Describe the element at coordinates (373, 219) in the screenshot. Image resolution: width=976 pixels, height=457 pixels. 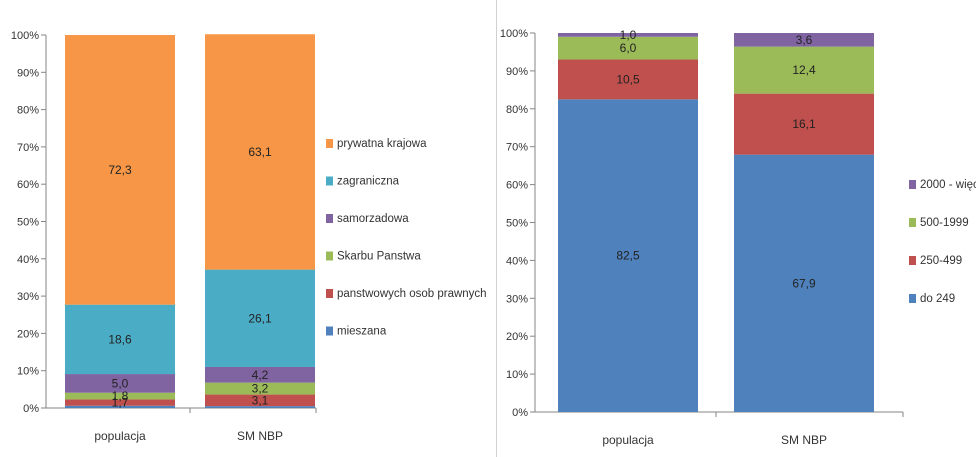
I see `legend-label: samorzadowa` at that location.